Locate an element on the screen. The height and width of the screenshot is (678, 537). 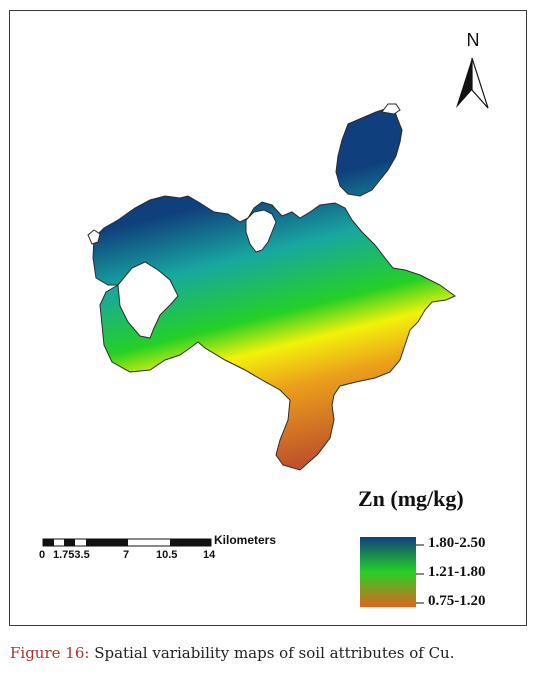
scale-unit-label: Kilometers is located at coordinates (245, 540).